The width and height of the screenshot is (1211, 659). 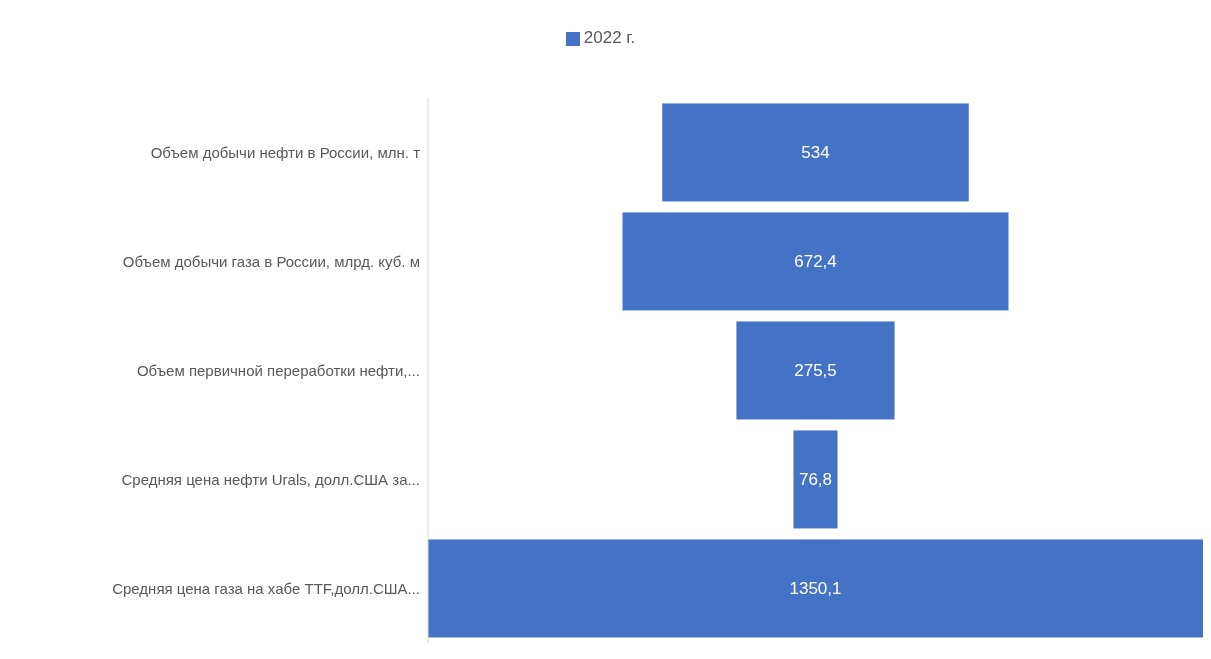 What do you see at coordinates (609, 37) in the screenshot?
I see `legend-label: 2022 г.` at bounding box center [609, 37].